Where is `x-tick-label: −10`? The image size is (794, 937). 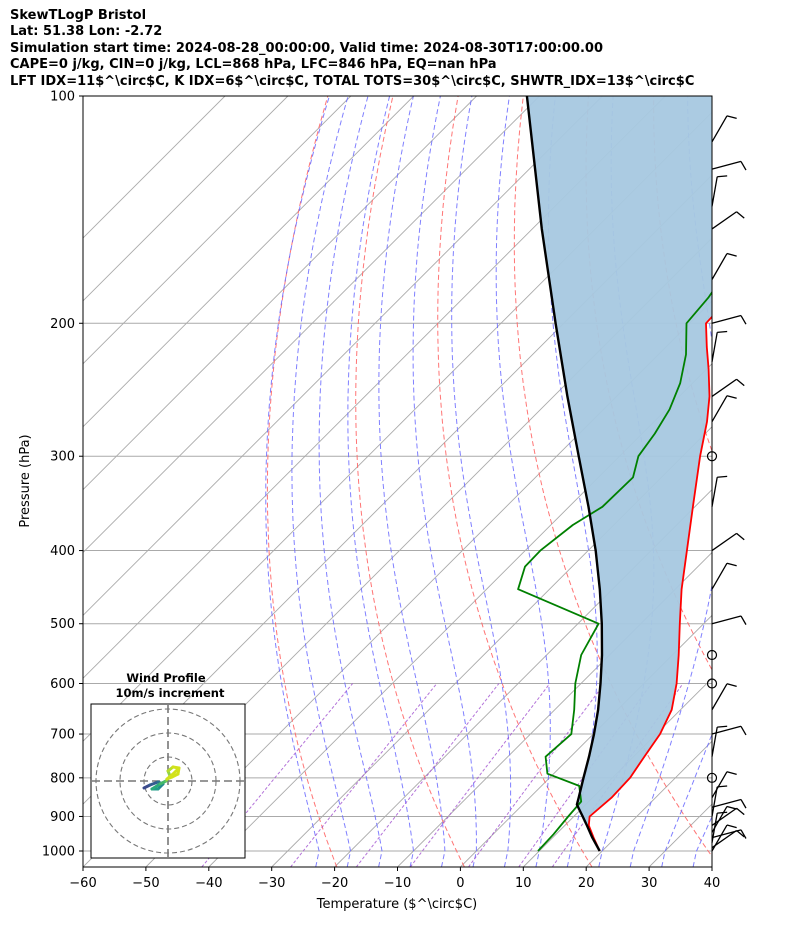 x-tick-label: −10 is located at coordinates (397, 883).